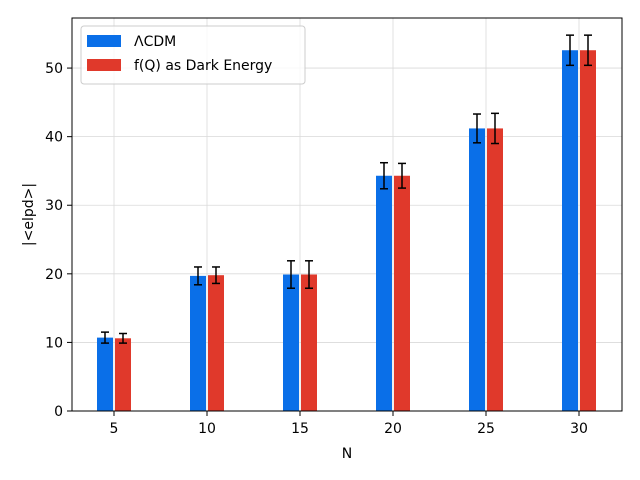  I want to click on x-tick-label: 10, so click(207, 429).